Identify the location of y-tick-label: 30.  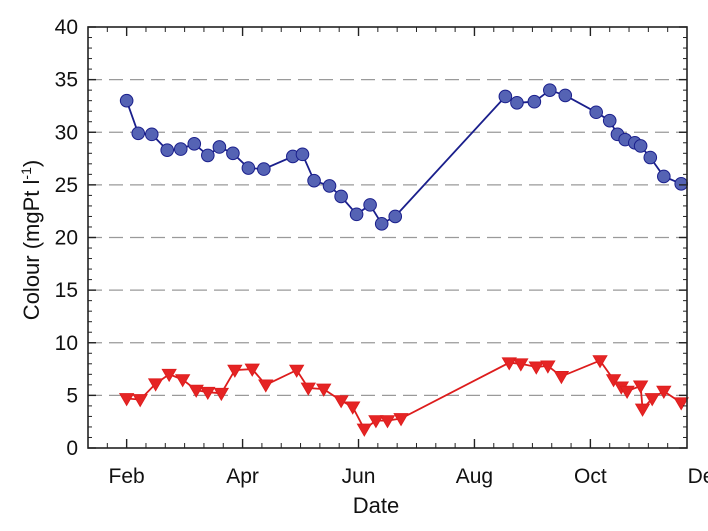
(66, 132).